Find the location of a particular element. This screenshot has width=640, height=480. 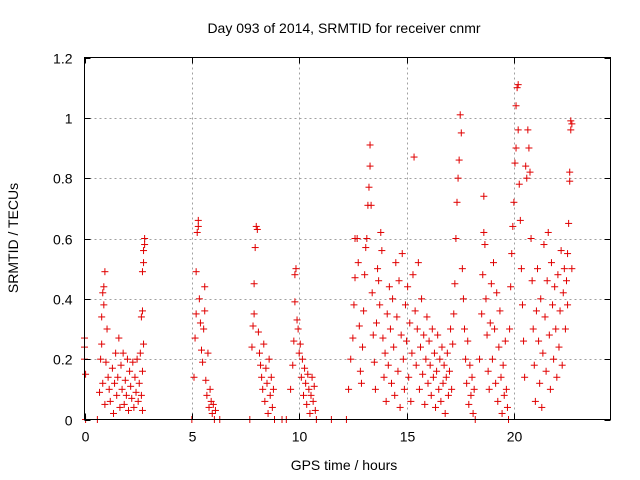

x-tick-label: 0 is located at coordinates (86, 437).